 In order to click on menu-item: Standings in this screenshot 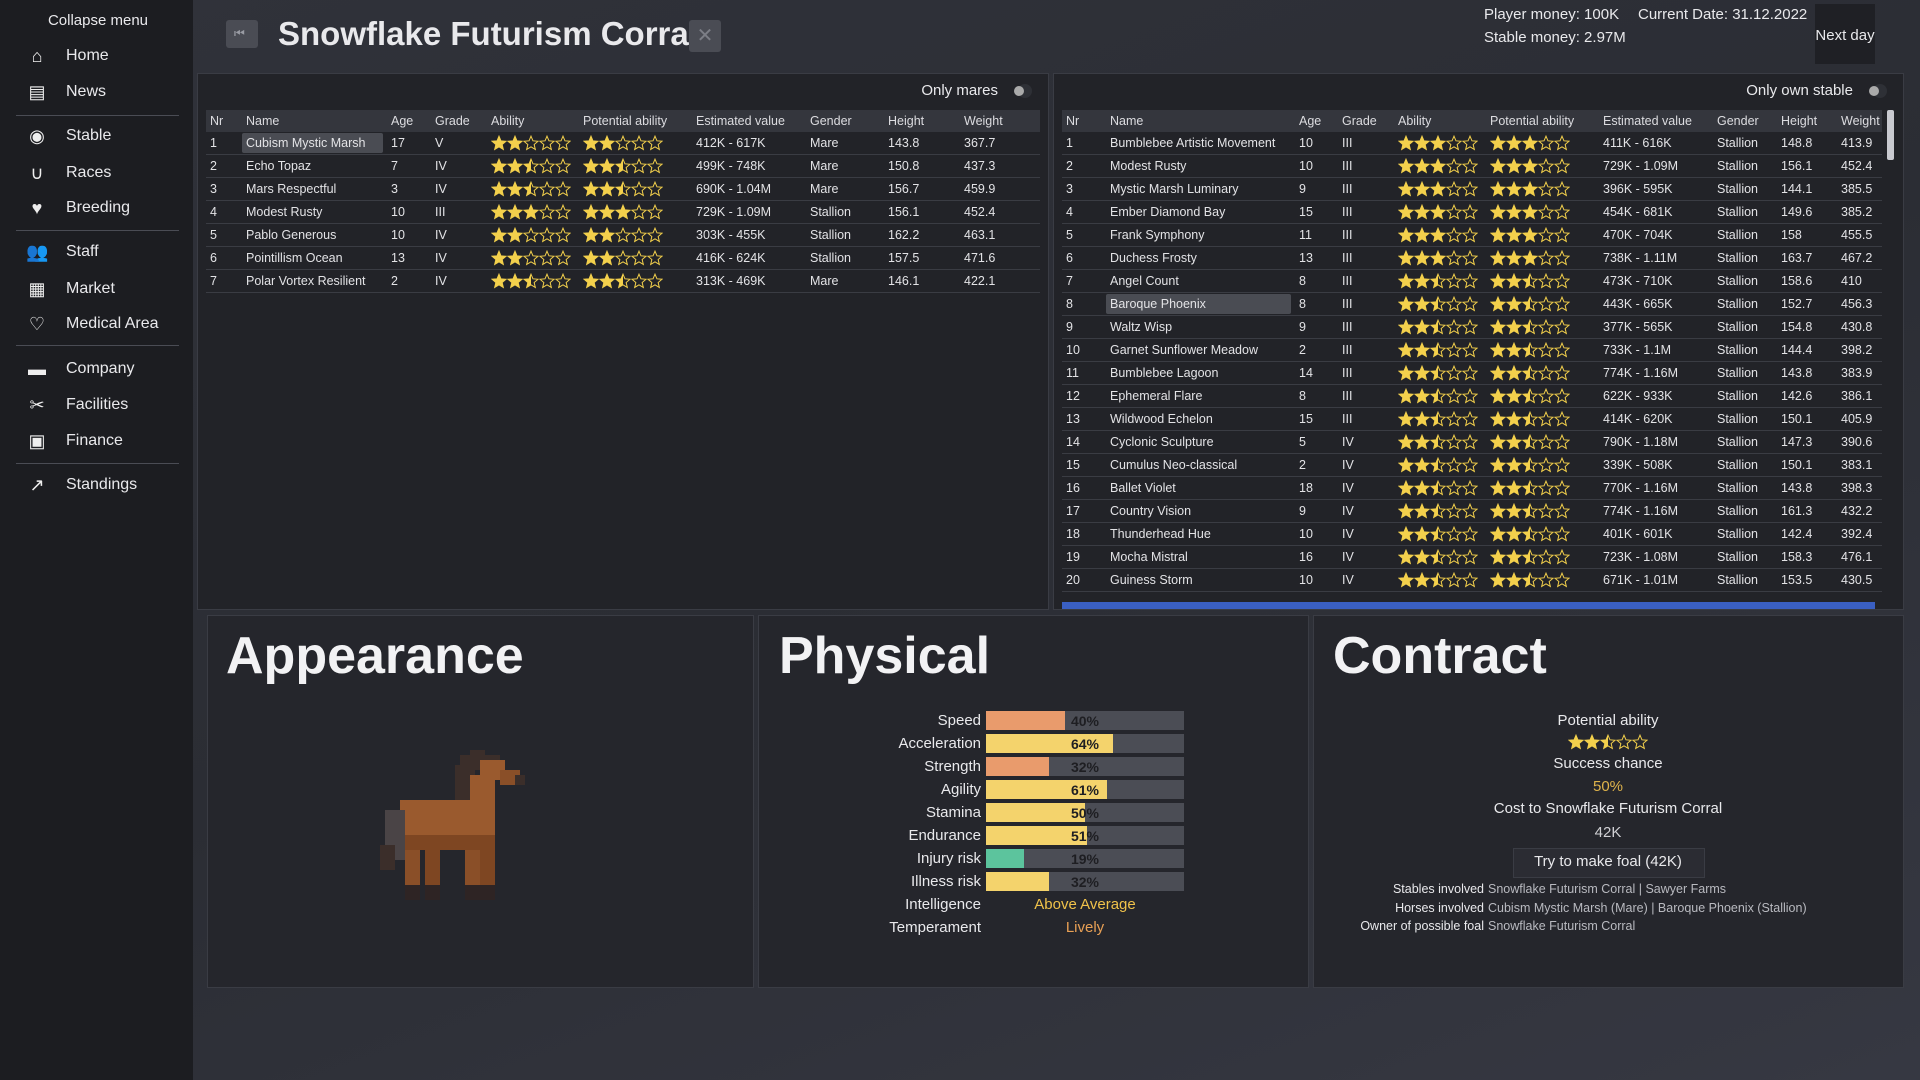, I will do `click(102, 484)`.